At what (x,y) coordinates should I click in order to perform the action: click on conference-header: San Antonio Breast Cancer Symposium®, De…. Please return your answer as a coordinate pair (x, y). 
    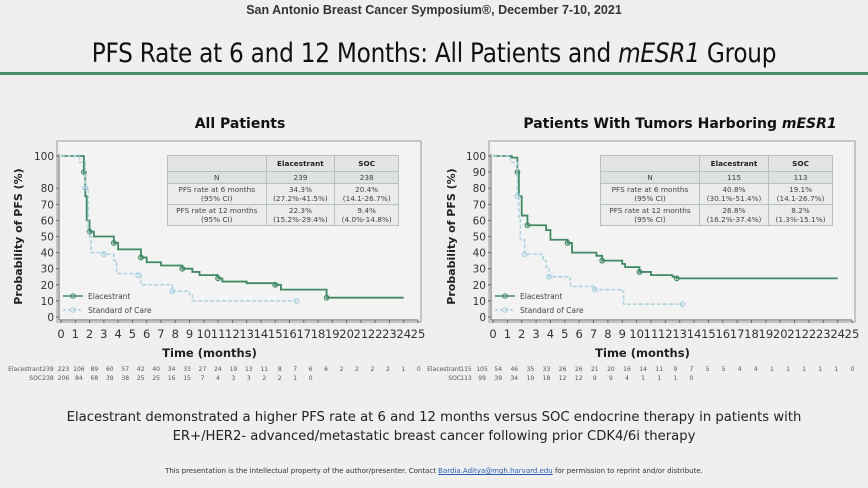
    Looking at the image, I should click on (434, 10).